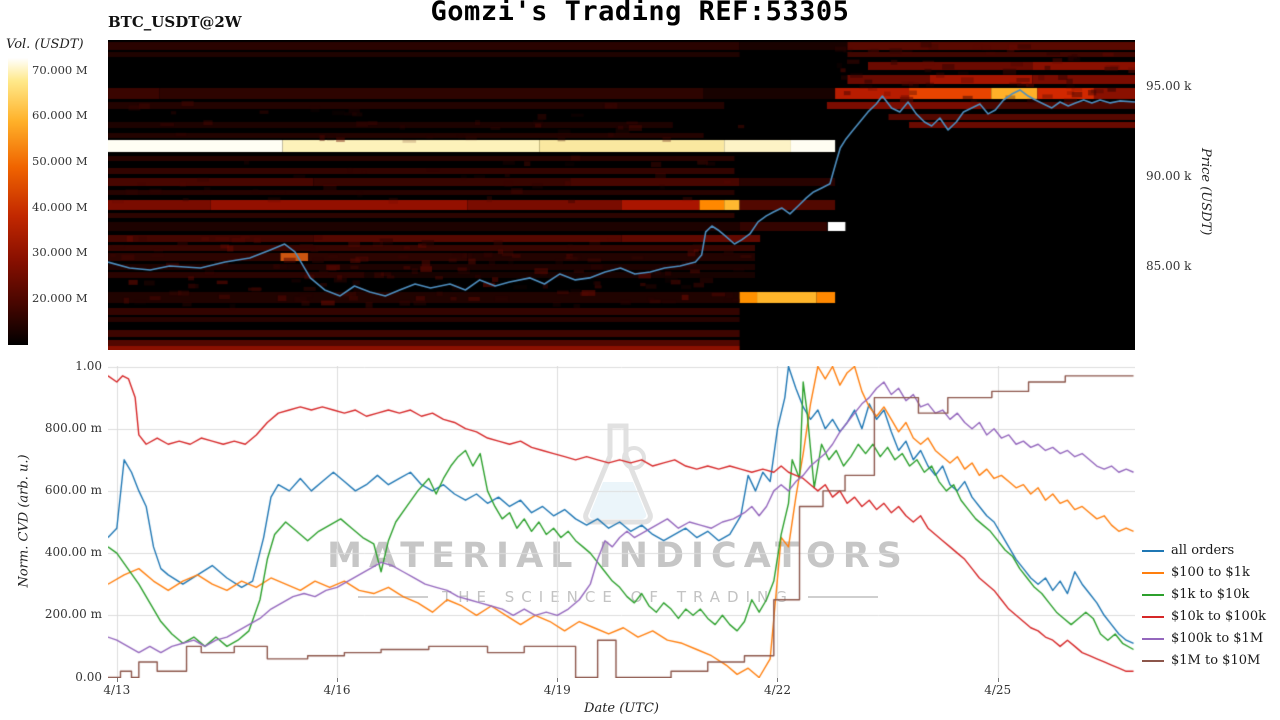 The height and width of the screenshot is (720, 1280). Describe the element at coordinates (73, 552) in the screenshot. I see `cvd-y-tick-label: 400.00 m` at that location.